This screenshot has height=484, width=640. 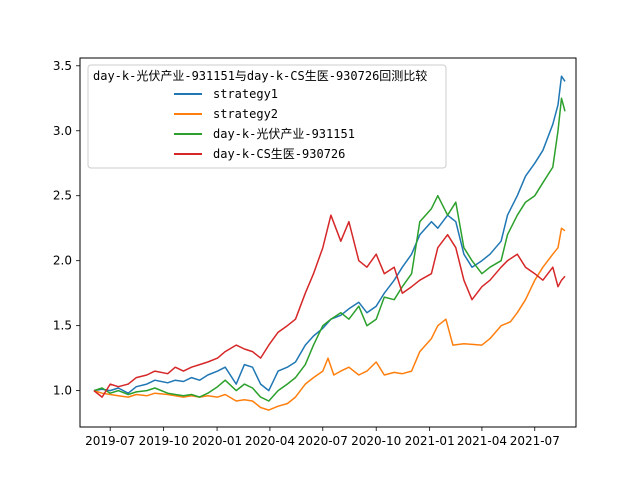 What do you see at coordinates (245, 94) in the screenshot?
I see `legend-label-1: strategy1` at bounding box center [245, 94].